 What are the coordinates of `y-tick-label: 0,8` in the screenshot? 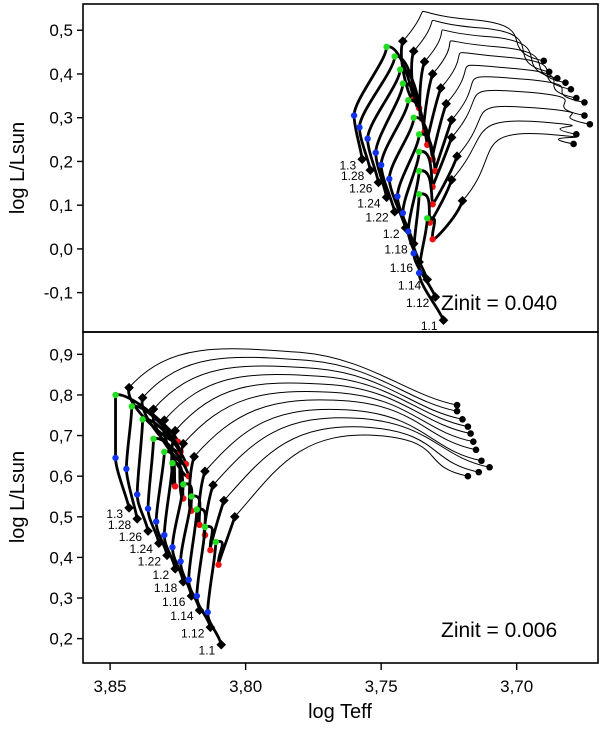 It's located at (61, 395).